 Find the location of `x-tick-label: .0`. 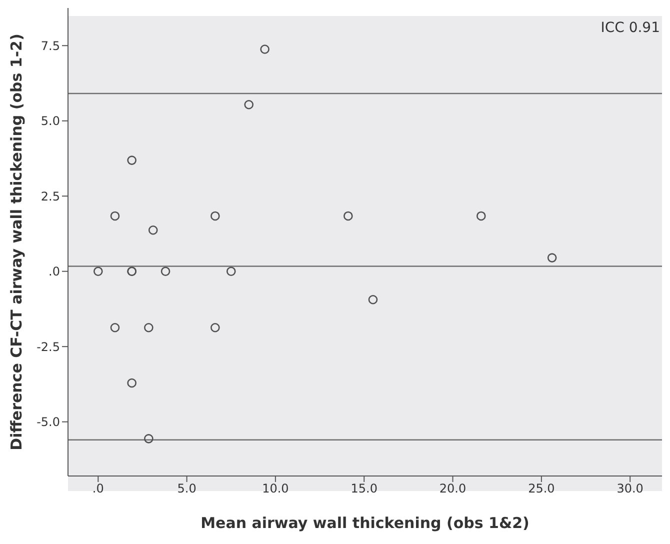

x-tick-label: .0 is located at coordinates (98, 489).